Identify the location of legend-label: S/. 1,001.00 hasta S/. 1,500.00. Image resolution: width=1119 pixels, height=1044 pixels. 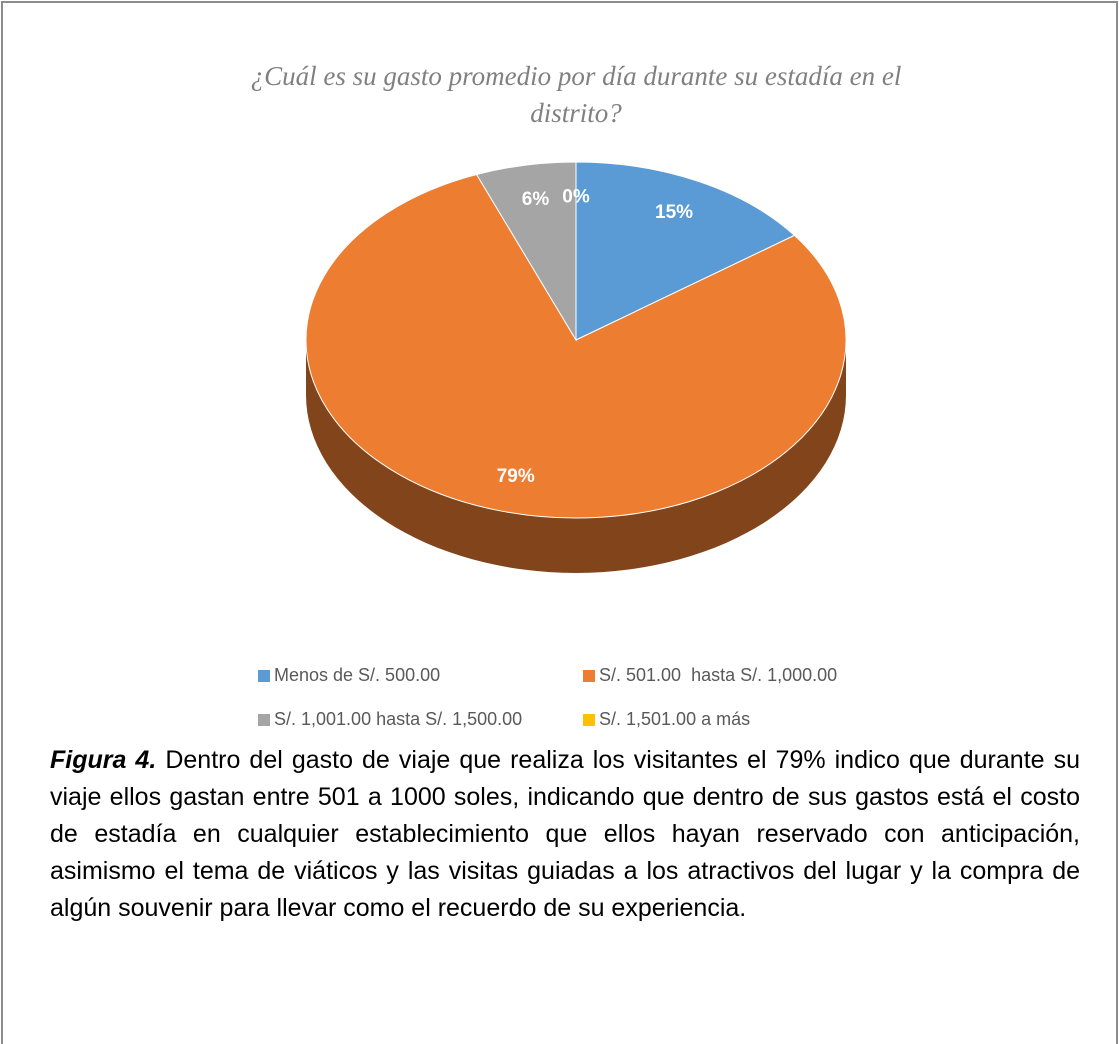
(398, 719).